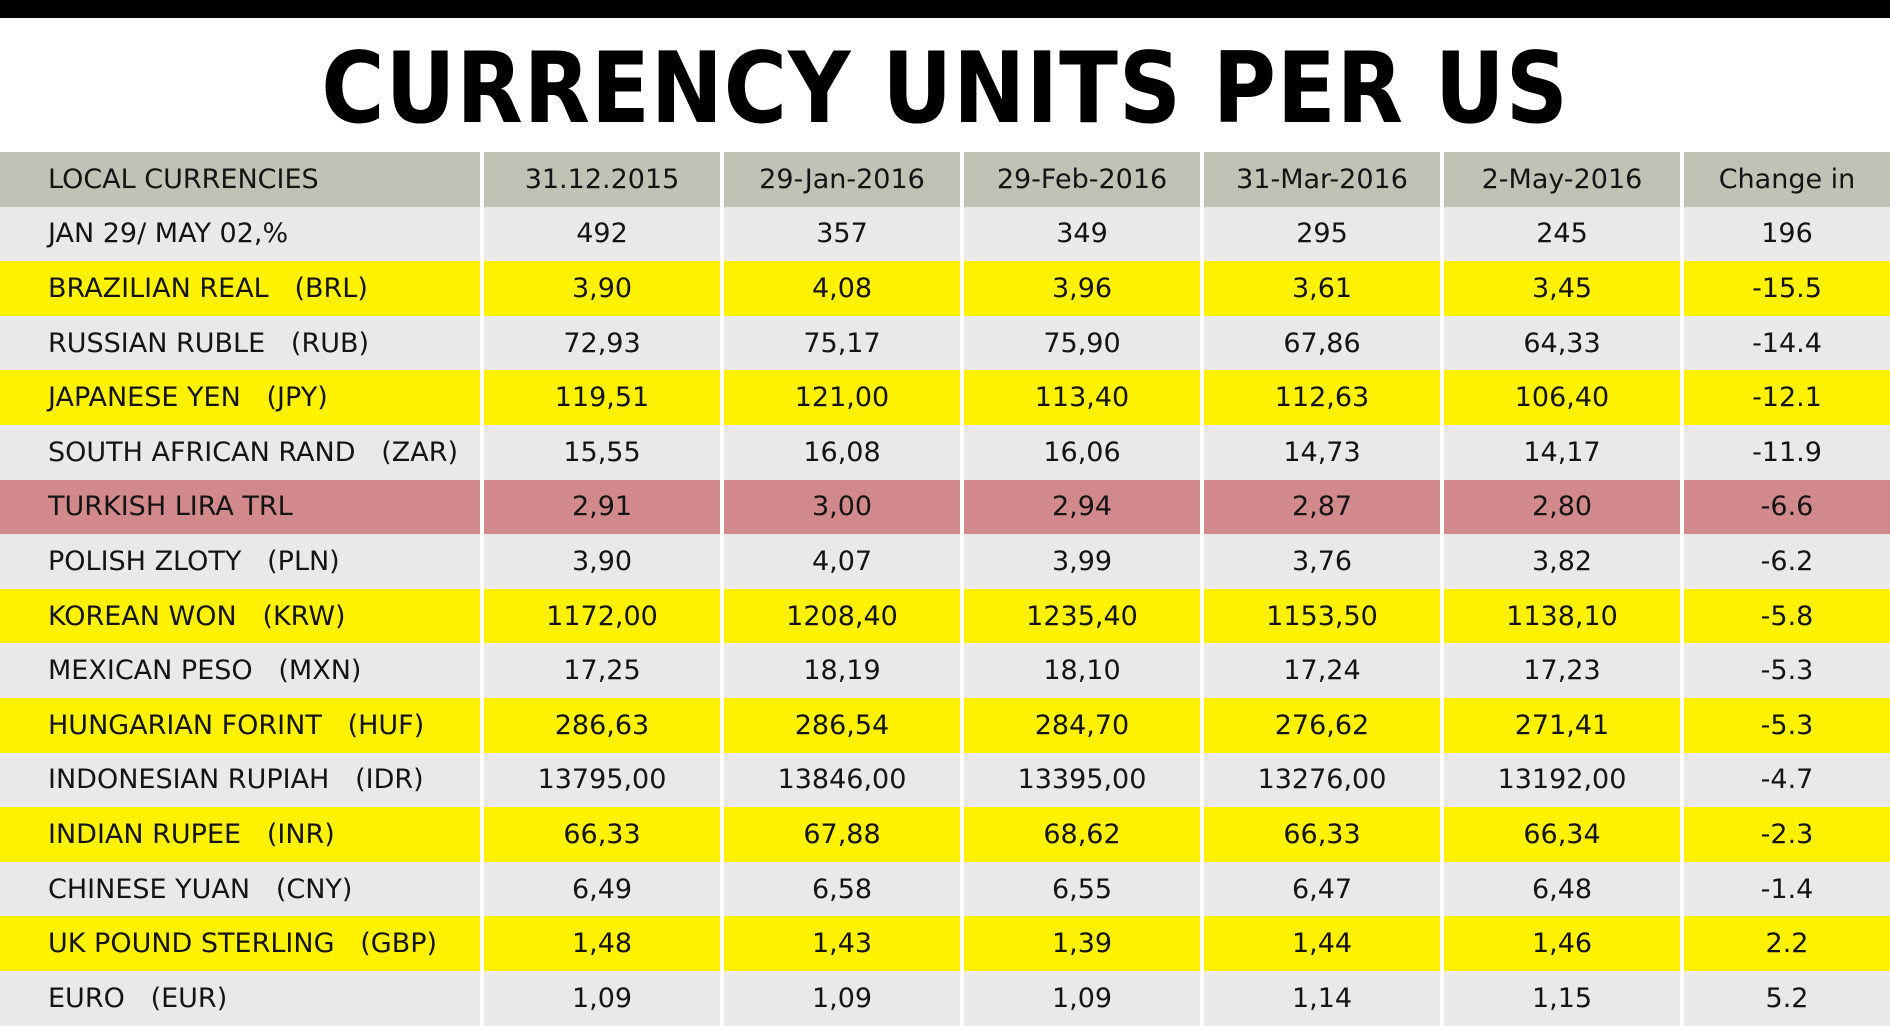 The width and height of the screenshot is (1890, 1034). Describe the element at coordinates (1323, 616) in the screenshot. I see `value-cell: 1153,50` at that location.